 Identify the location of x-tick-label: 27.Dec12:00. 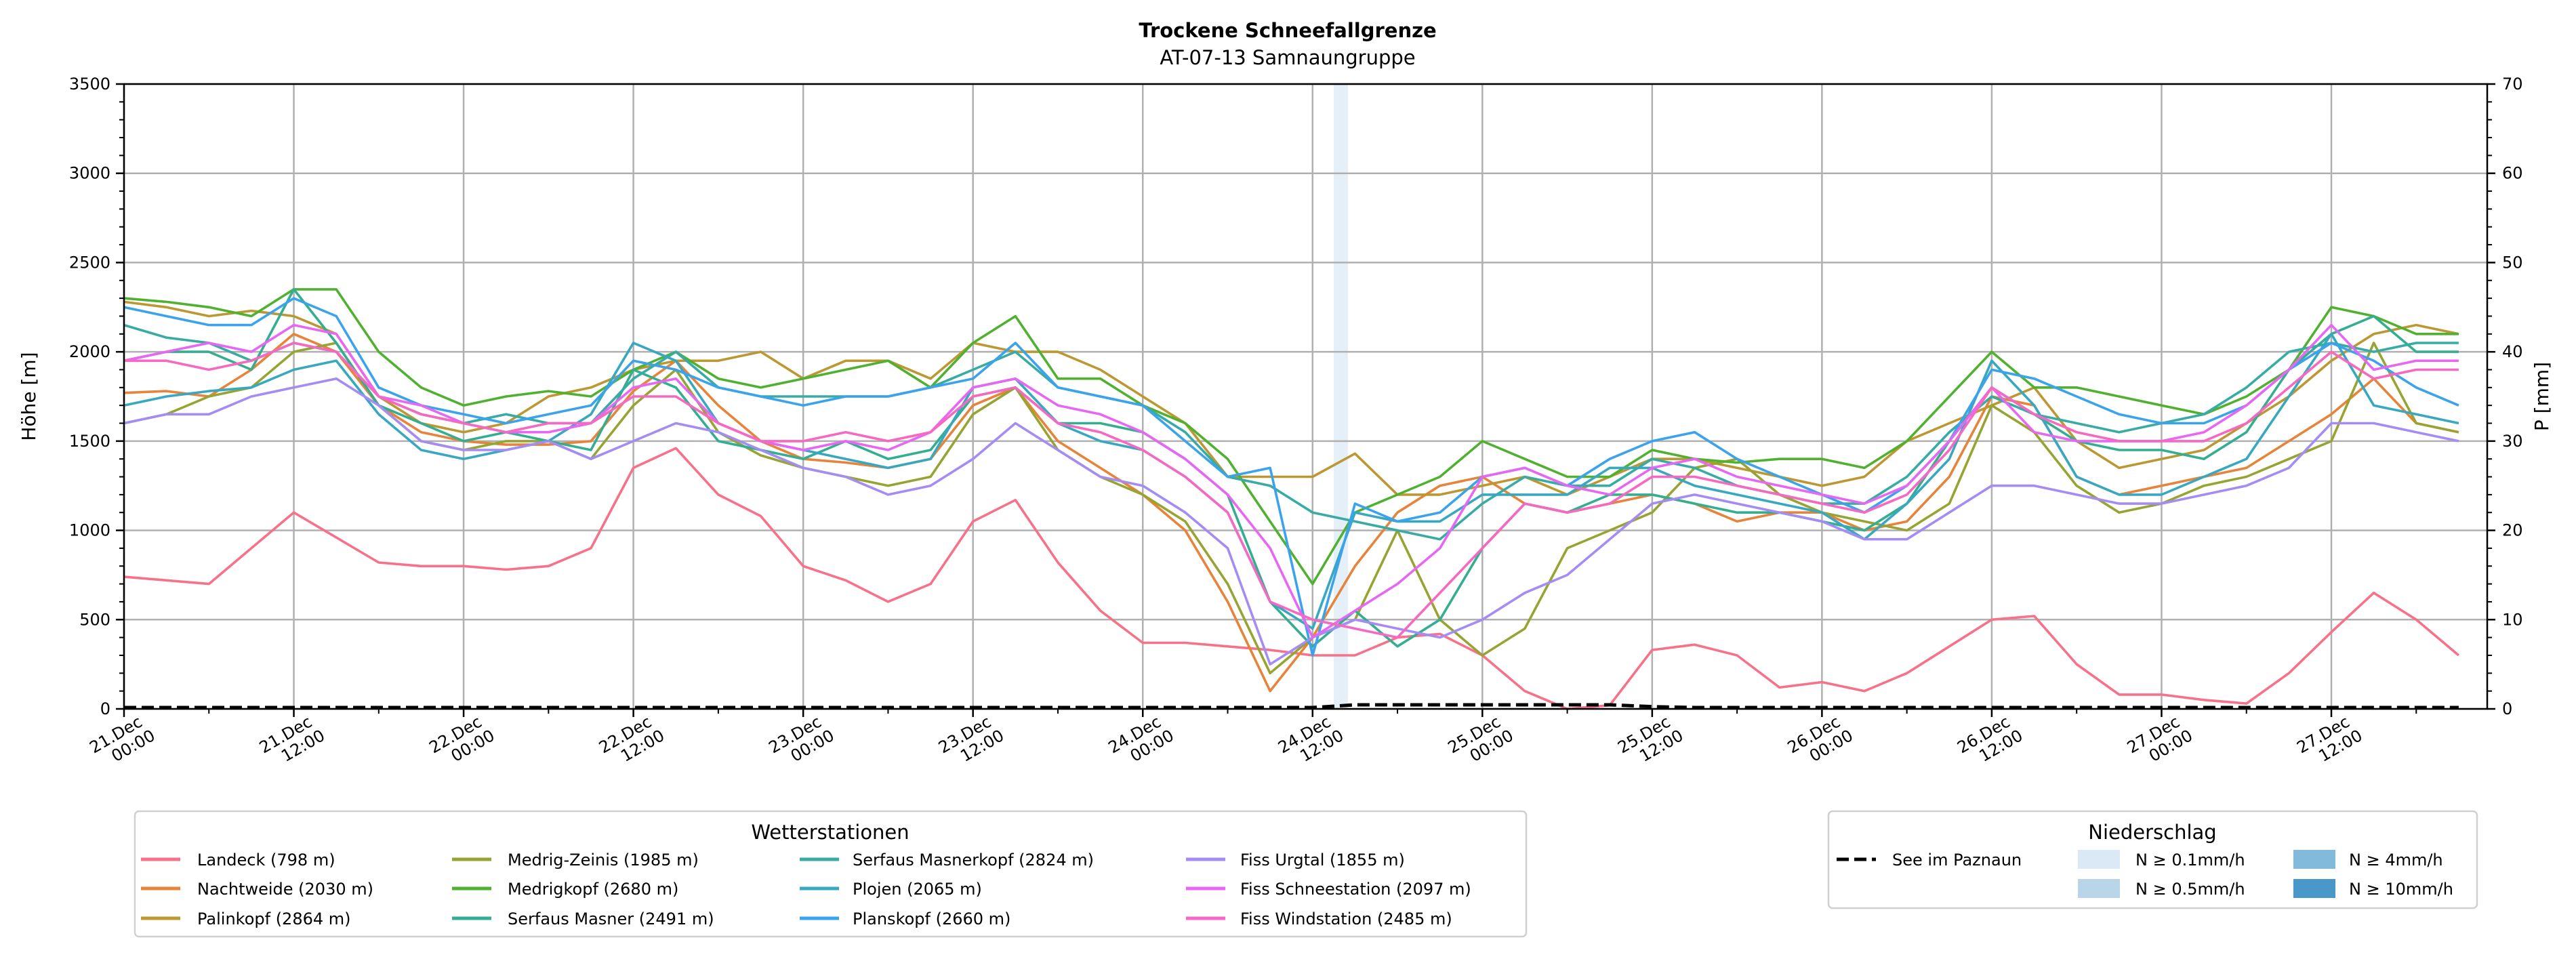
(2329, 741).